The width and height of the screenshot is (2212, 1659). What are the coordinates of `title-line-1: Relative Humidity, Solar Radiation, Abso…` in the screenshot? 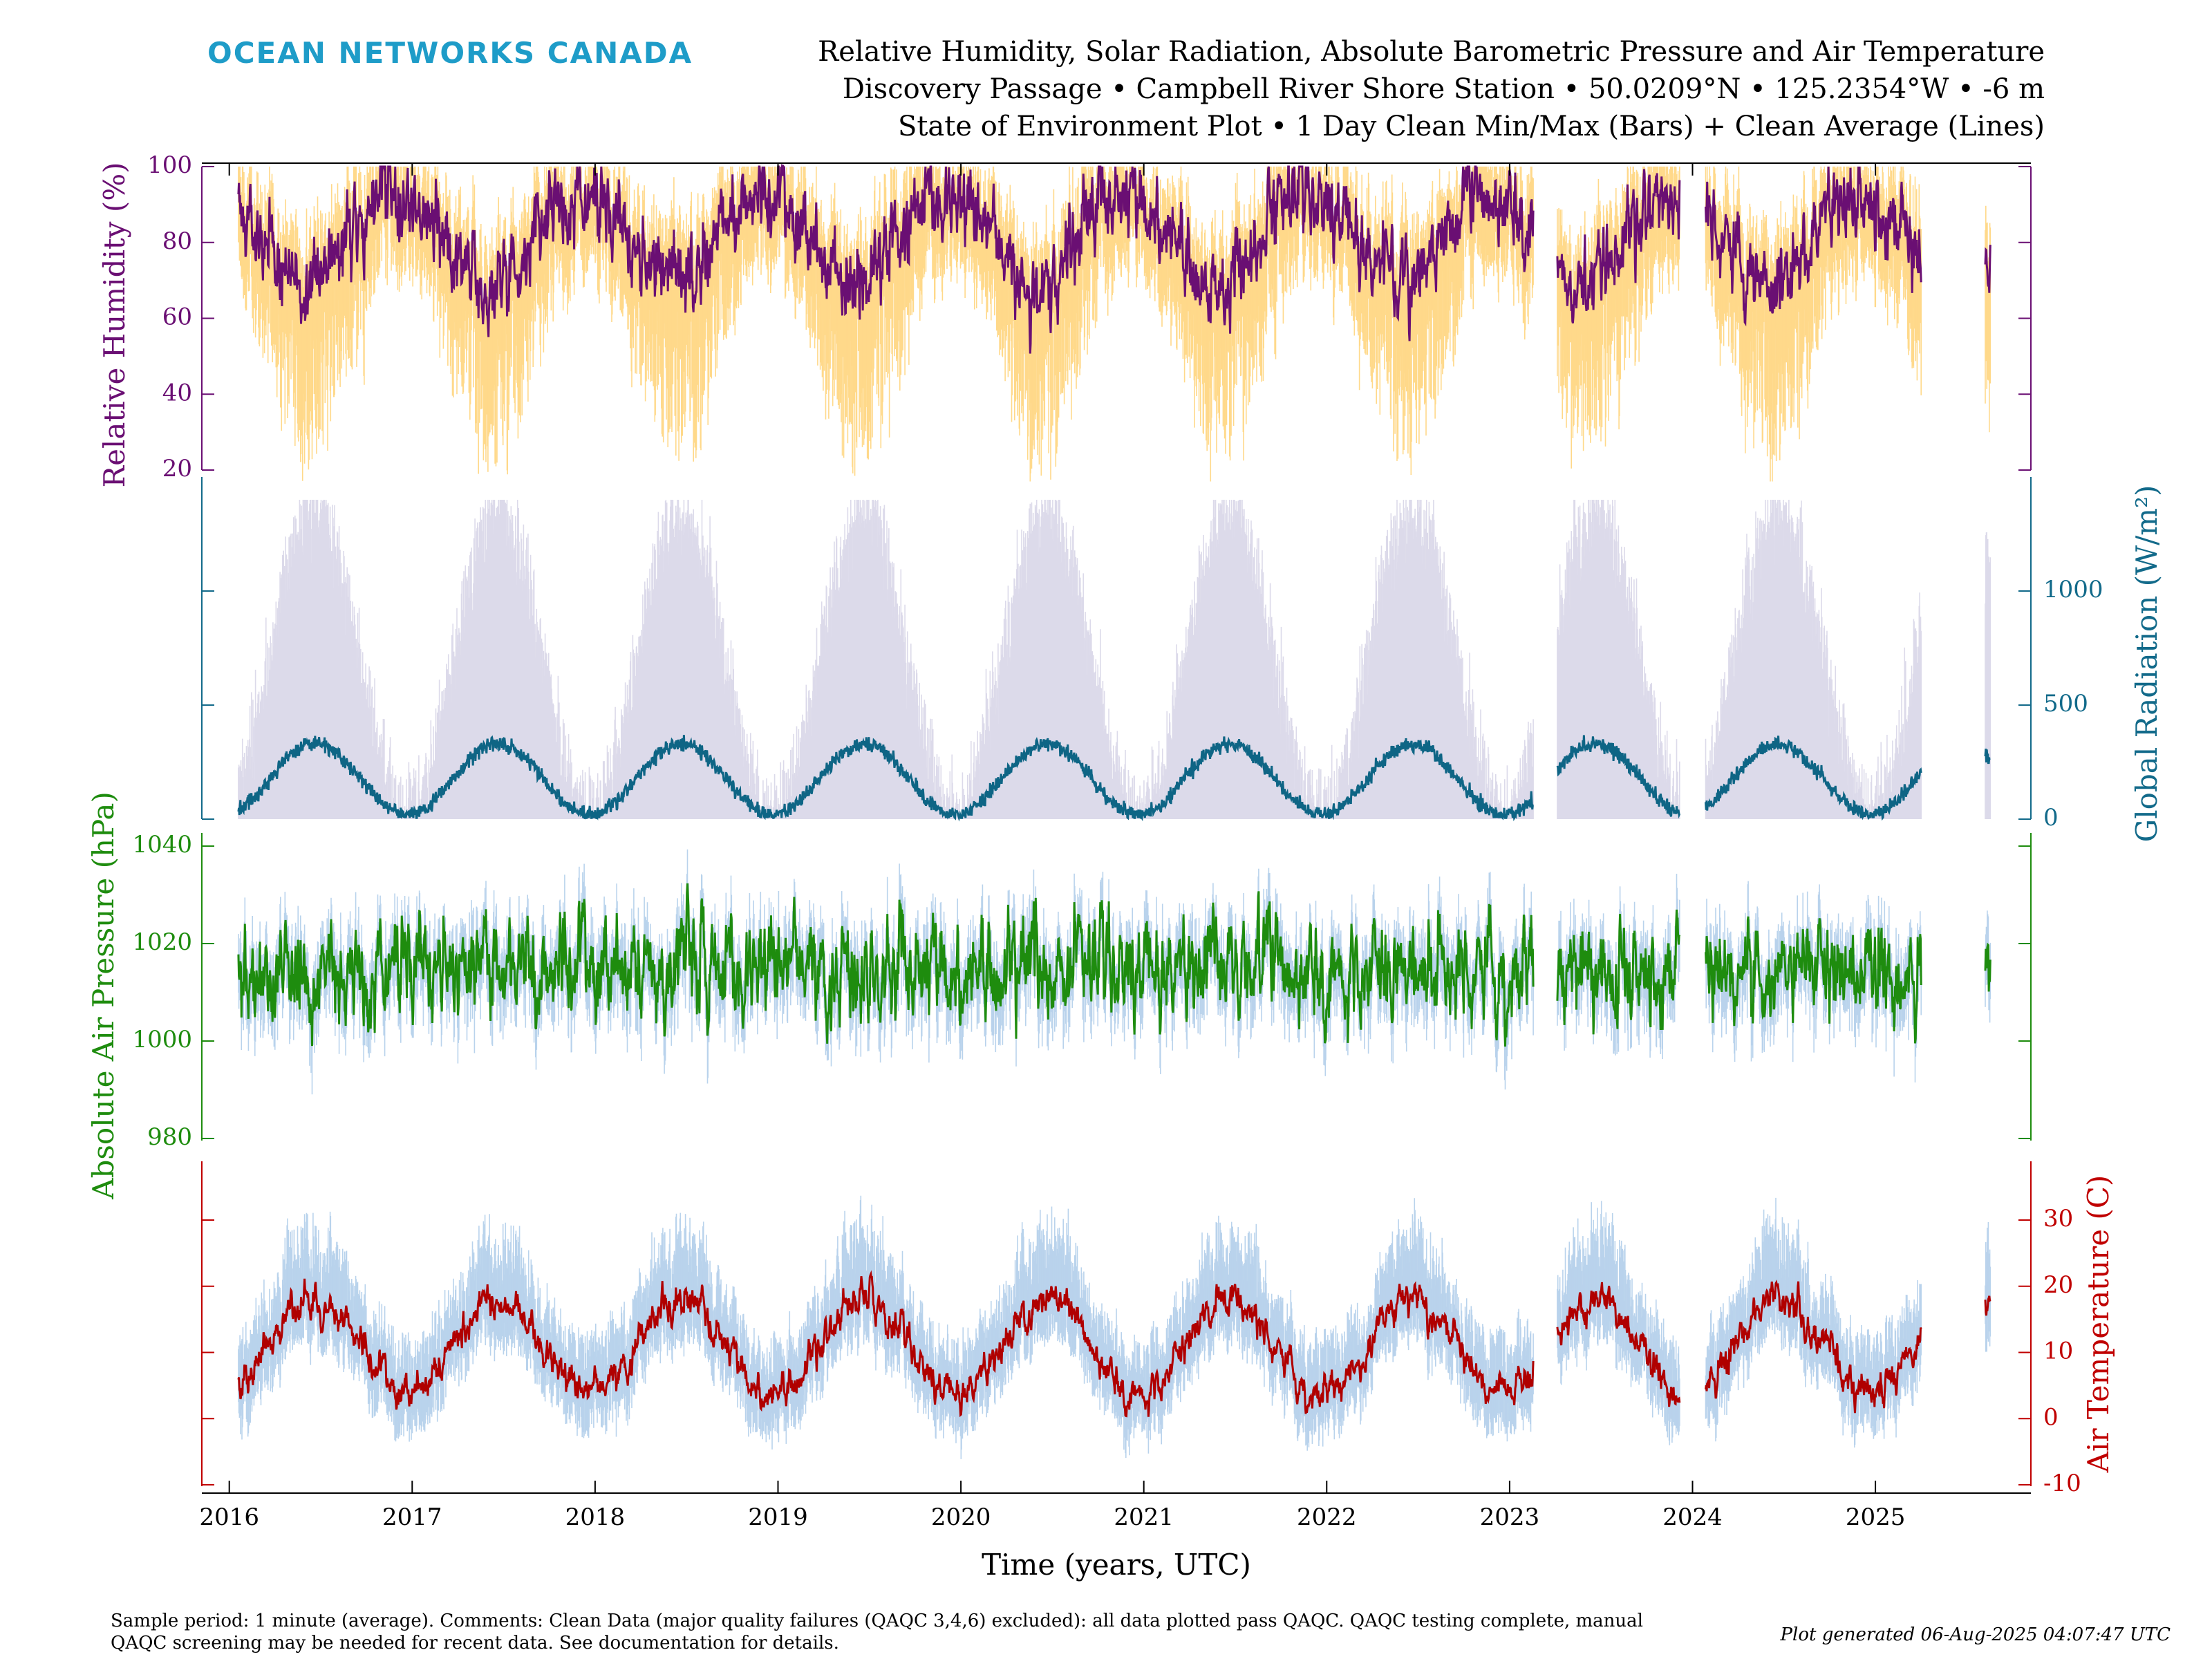 It's located at (1432, 52).